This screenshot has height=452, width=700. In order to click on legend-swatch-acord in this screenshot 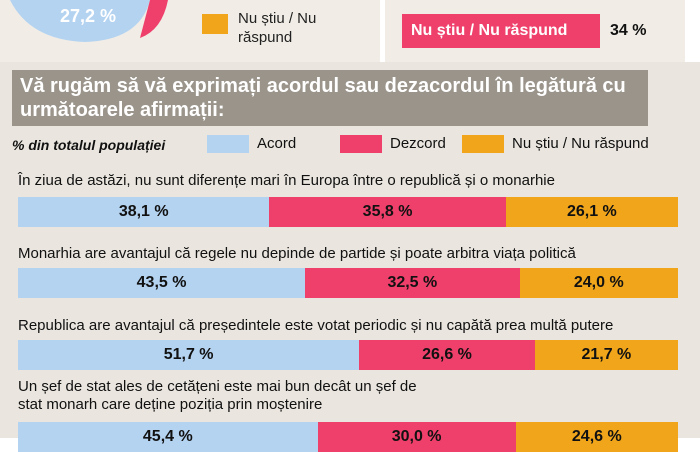, I will do `click(228, 144)`.